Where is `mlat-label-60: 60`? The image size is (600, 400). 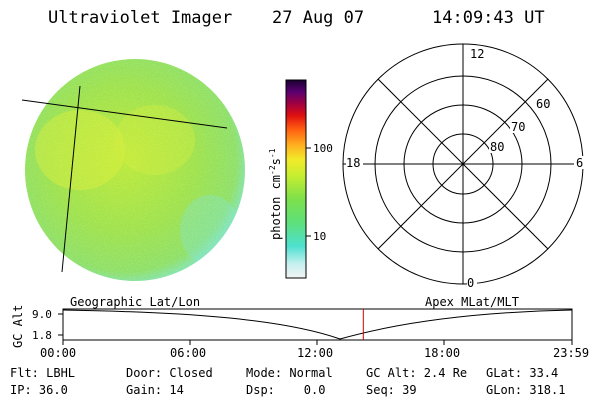 mlat-label-60: 60 is located at coordinates (543, 104).